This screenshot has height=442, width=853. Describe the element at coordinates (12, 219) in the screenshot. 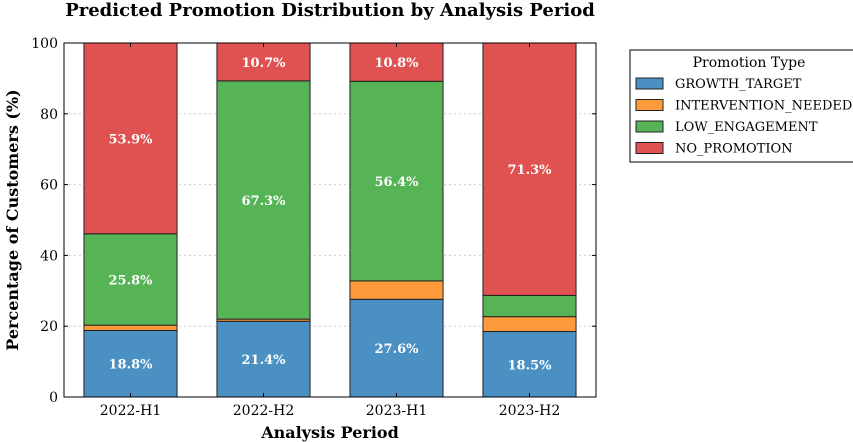

I see `y-axis-label: Percentage of Customers (%)` at that location.